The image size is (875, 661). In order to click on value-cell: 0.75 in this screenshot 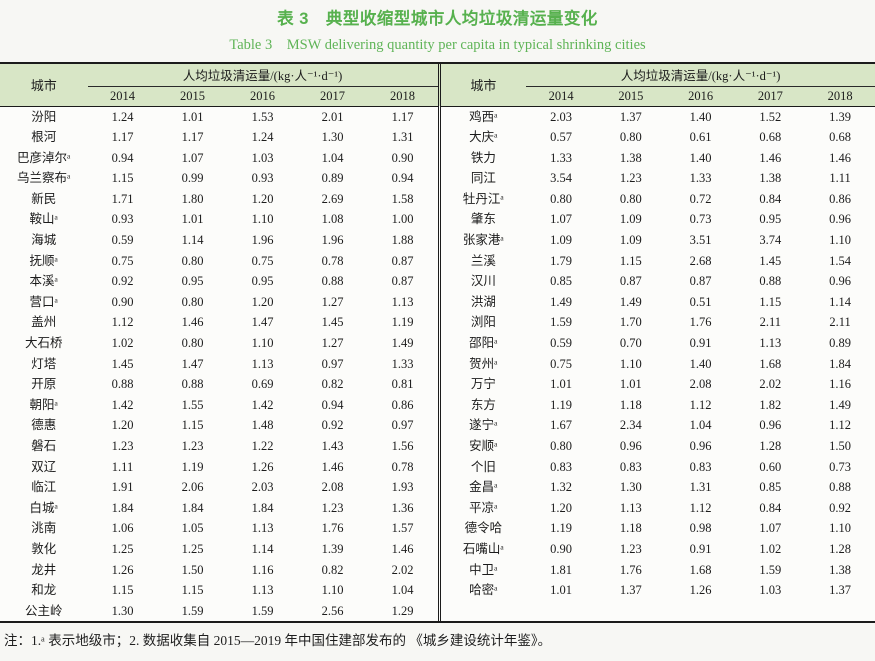, I will do `click(561, 363)`.